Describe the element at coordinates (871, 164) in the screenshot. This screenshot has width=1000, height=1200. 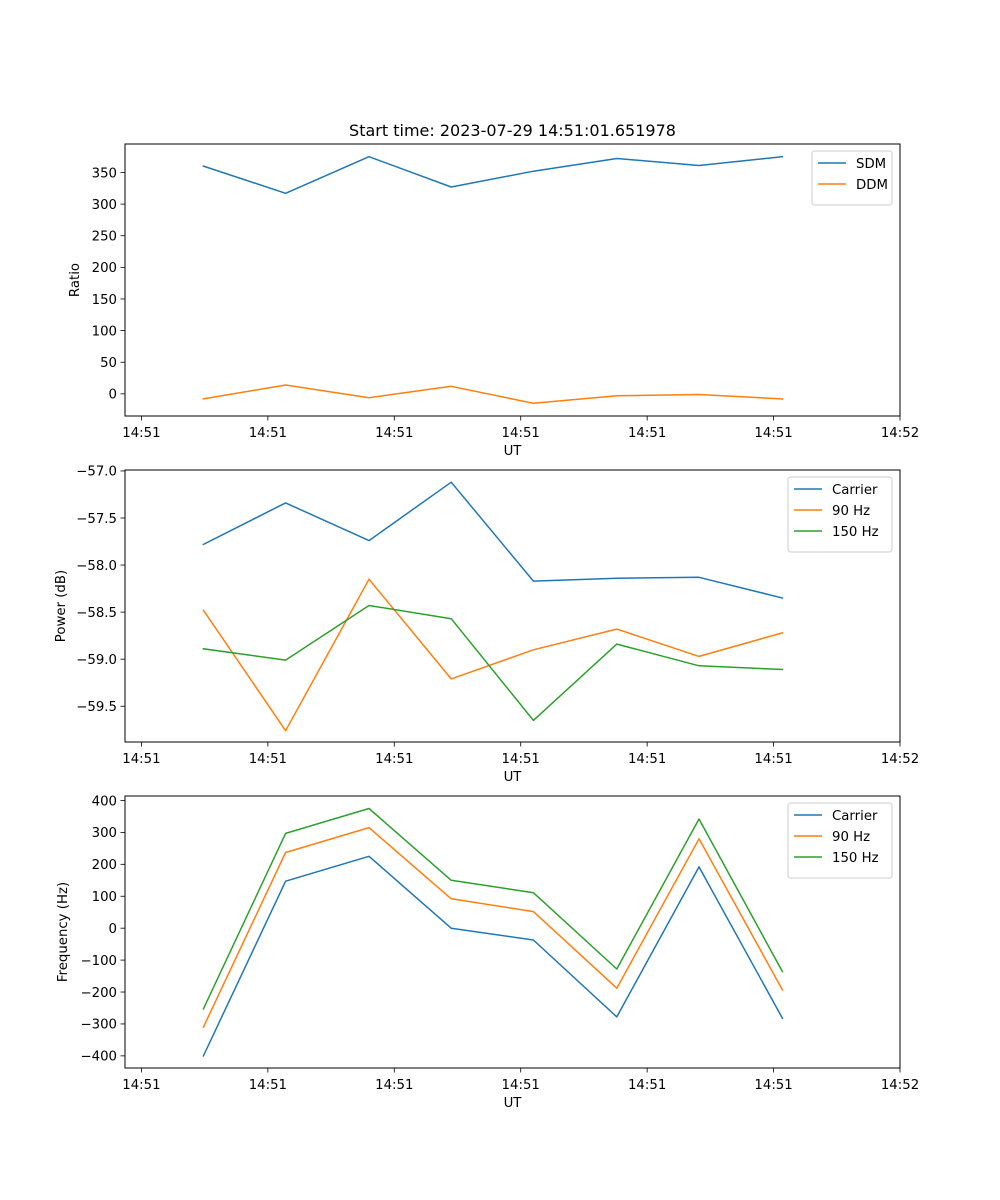
I see `legend-label: SDM` at that location.